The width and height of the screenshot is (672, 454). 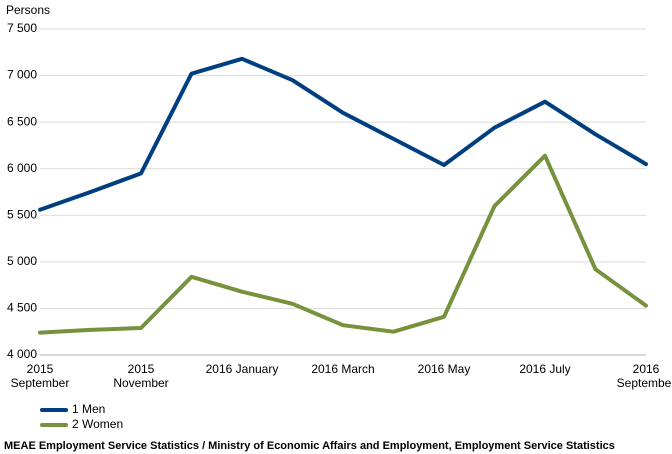 What do you see at coordinates (22, 168) in the screenshot?
I see `y-tick-label: 6 000` at bounding box center [22, 168].